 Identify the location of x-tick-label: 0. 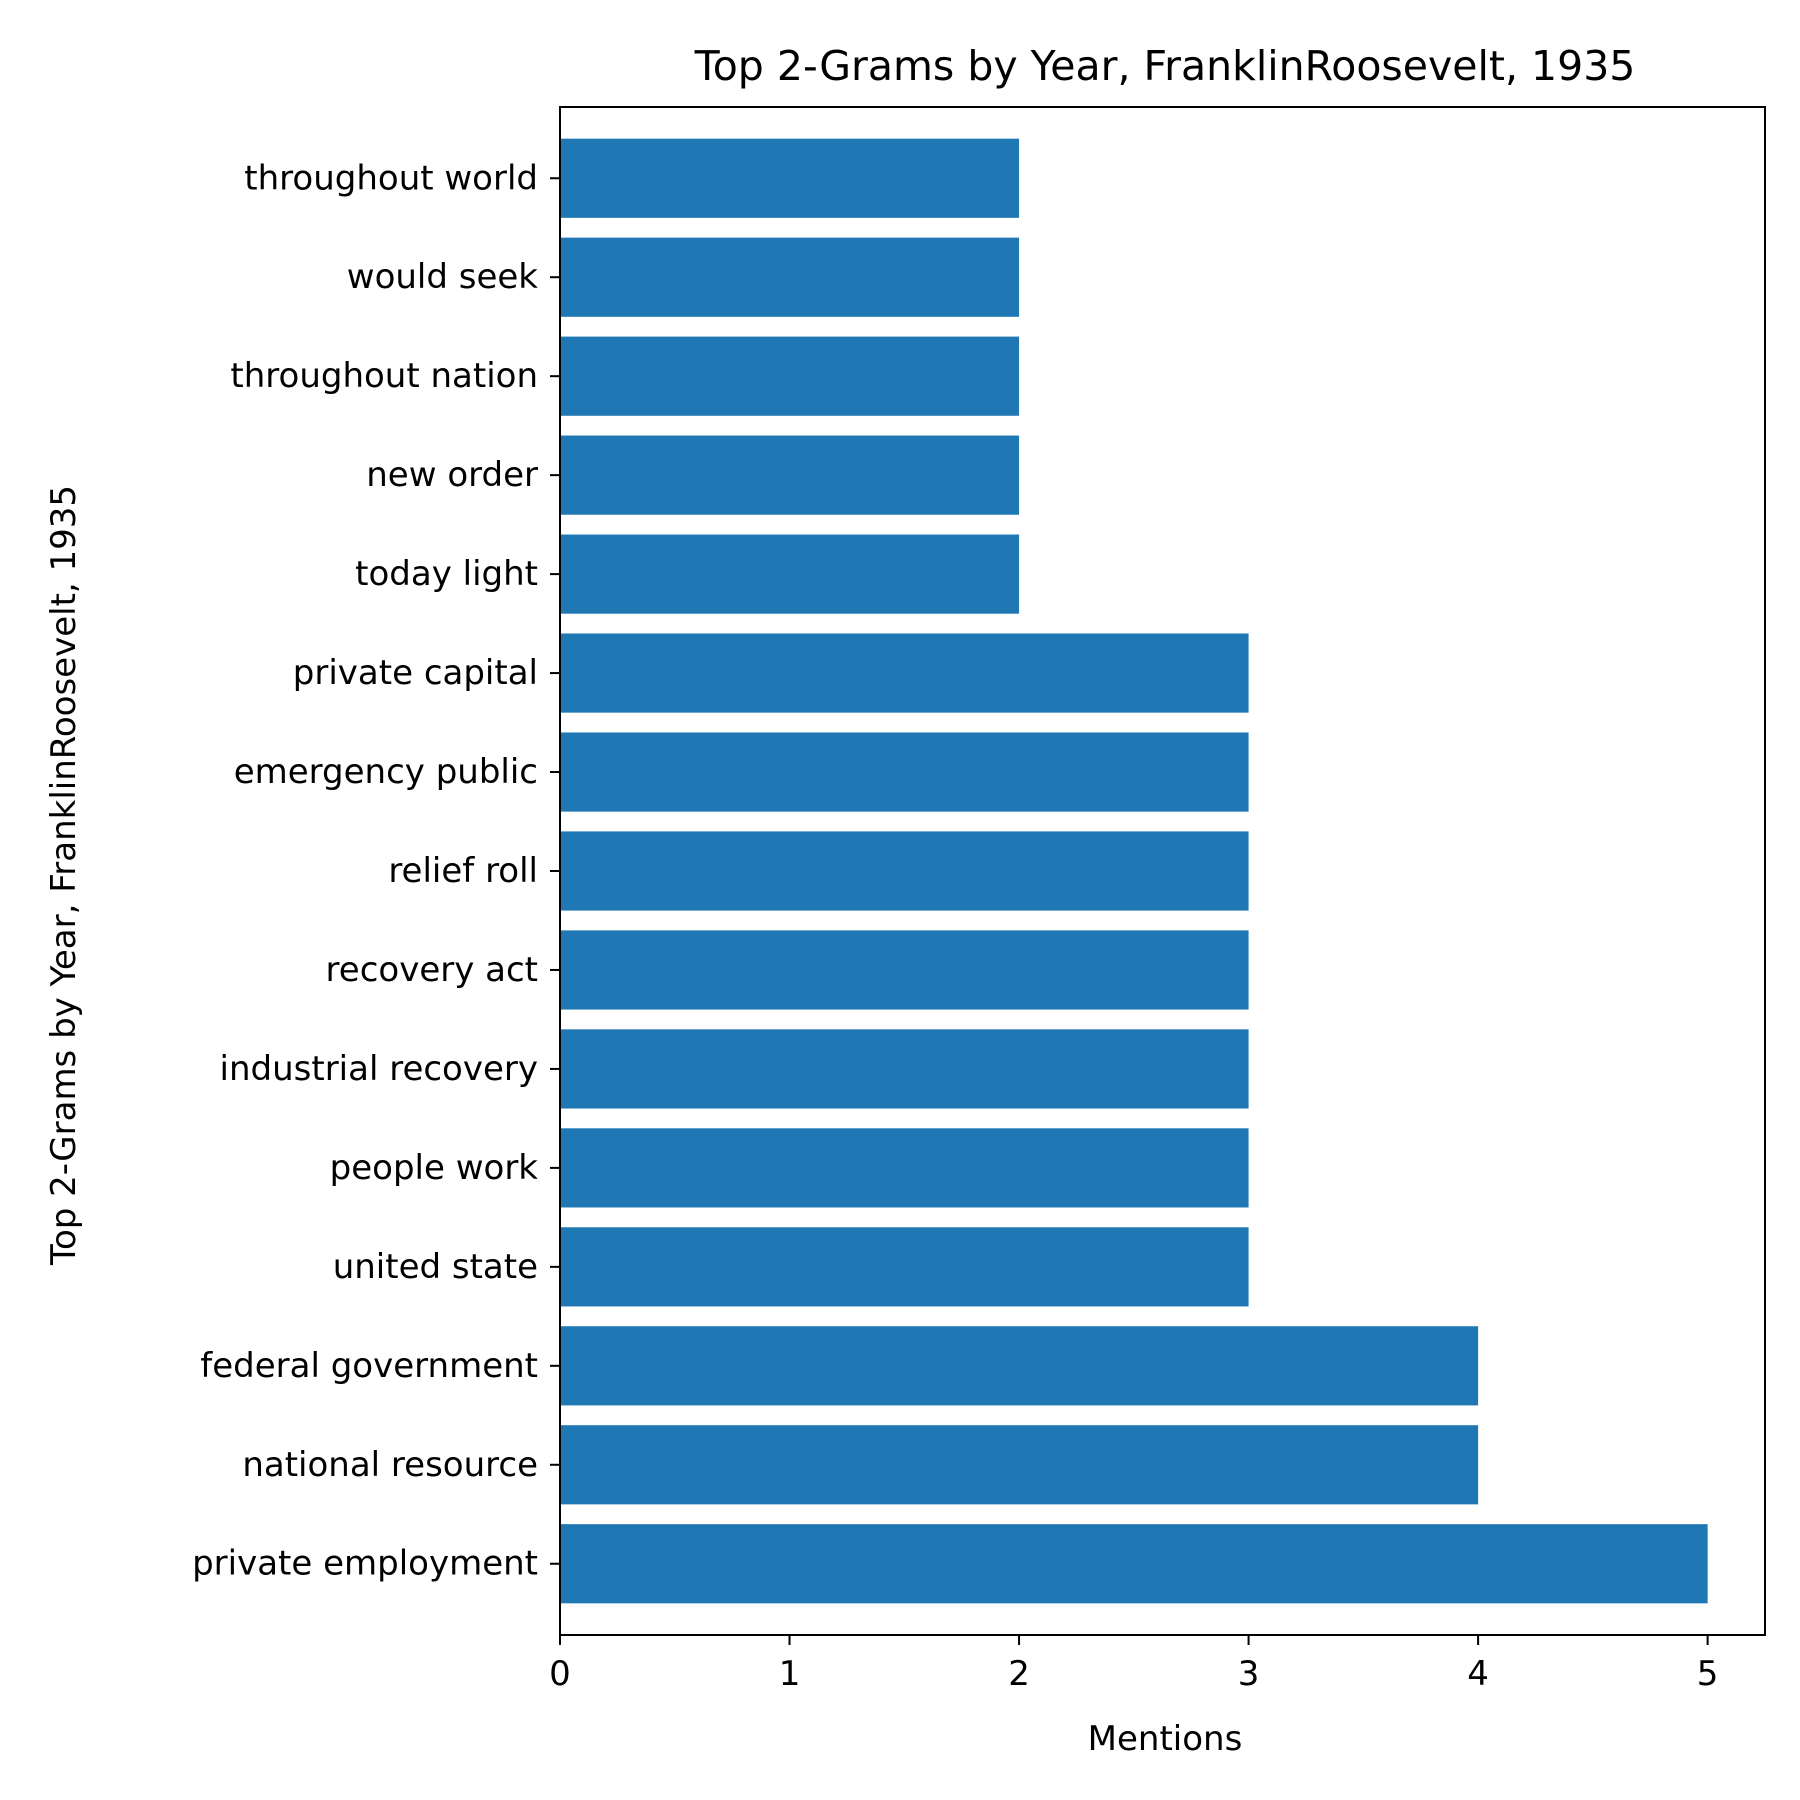
(560, 1674).